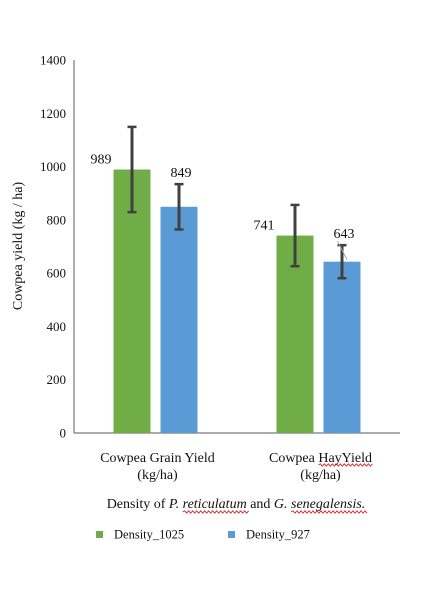 The image size is (446, 605). I want to click on y-tick-label: 1200, so click(53, 113).